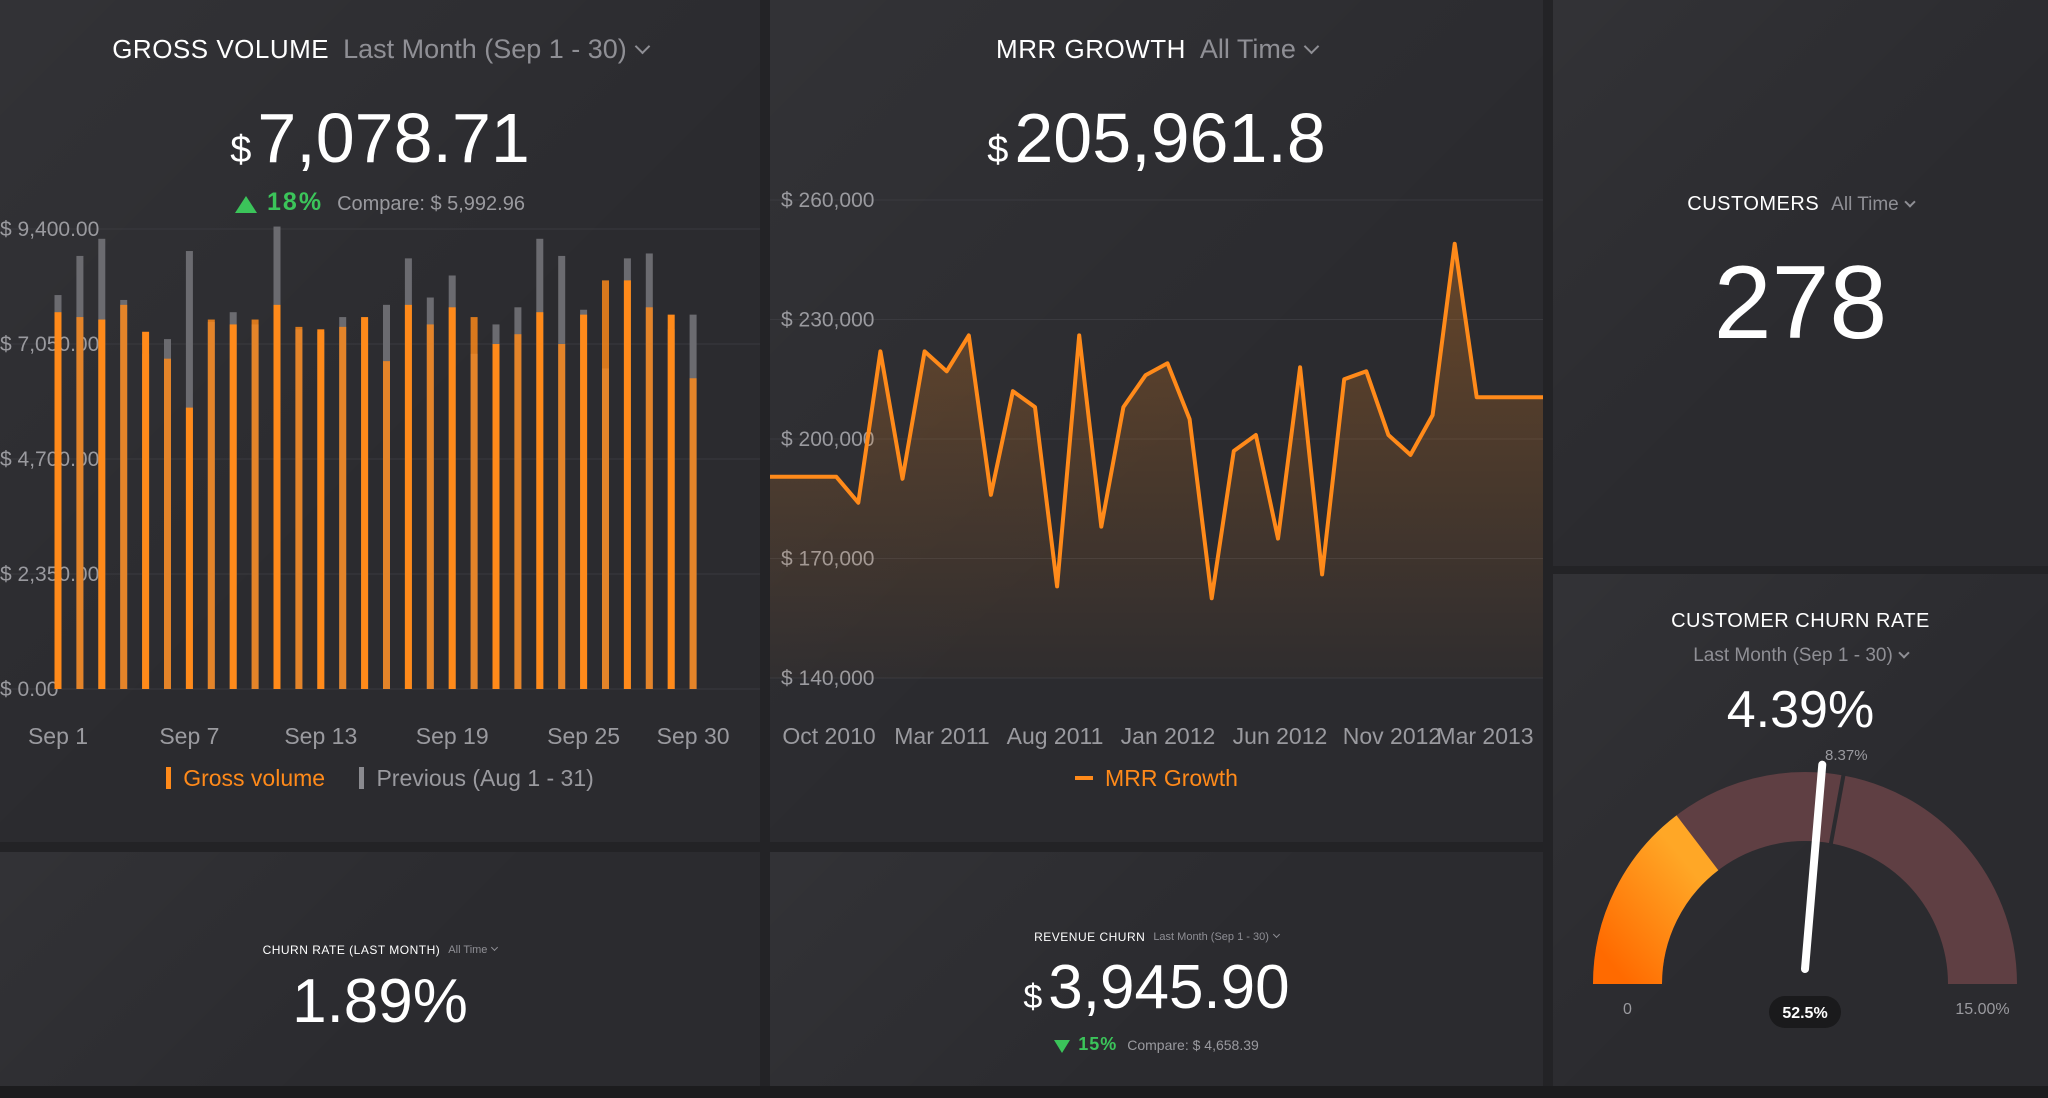 The height and width of the screenshot is (1098, 2048). I want to click on churn-rate-title-row: CUSTOMER CHURN RATE, so click(1800, 621).